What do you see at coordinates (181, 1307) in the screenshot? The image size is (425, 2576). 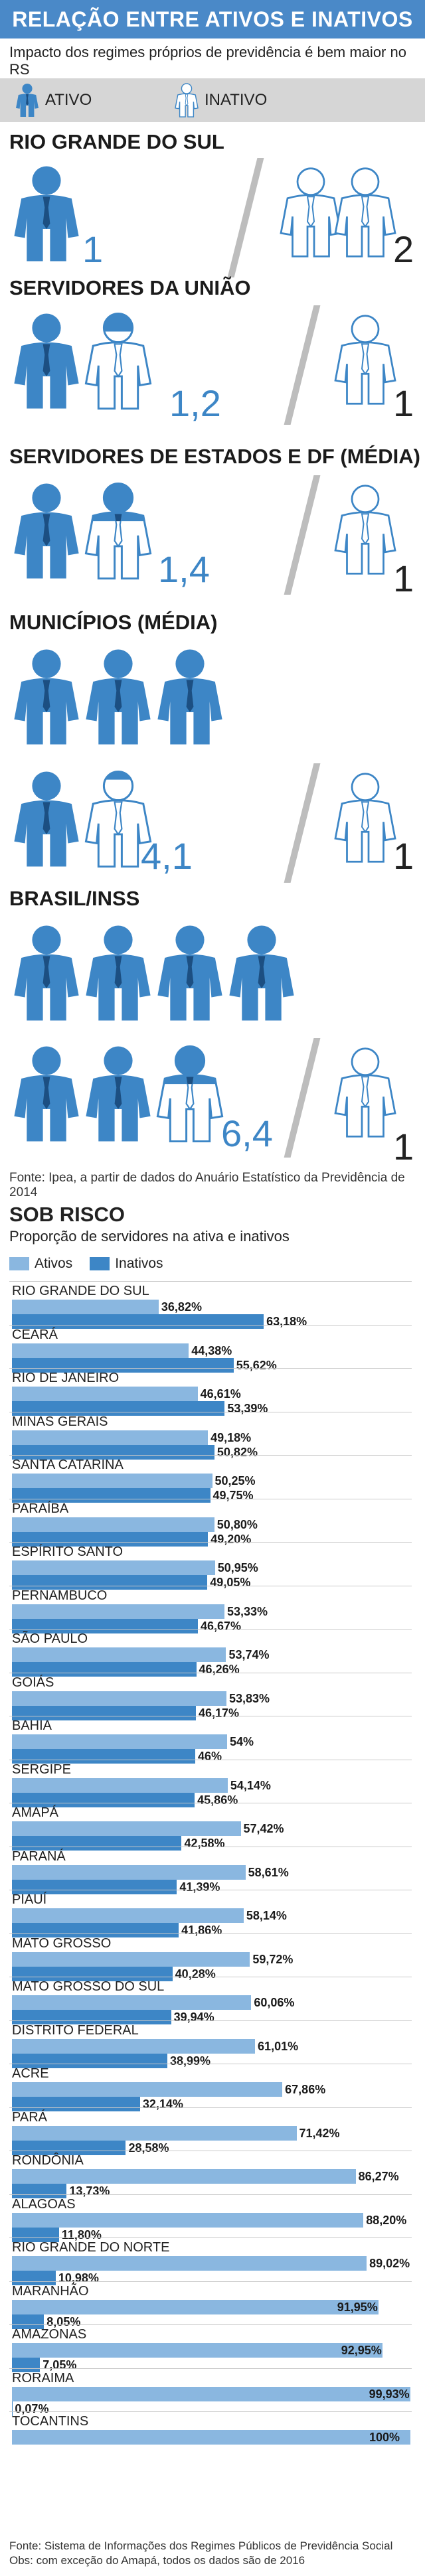 I see `value-label-ativos-rio-grande-do-sul: 36,82%` at bounding box center [181, 1307].